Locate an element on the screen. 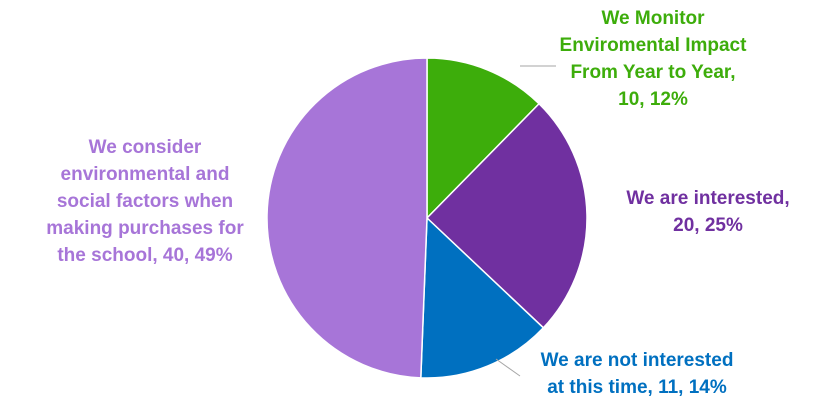  pie-slice-monitor is located at coordinates (483, 138).